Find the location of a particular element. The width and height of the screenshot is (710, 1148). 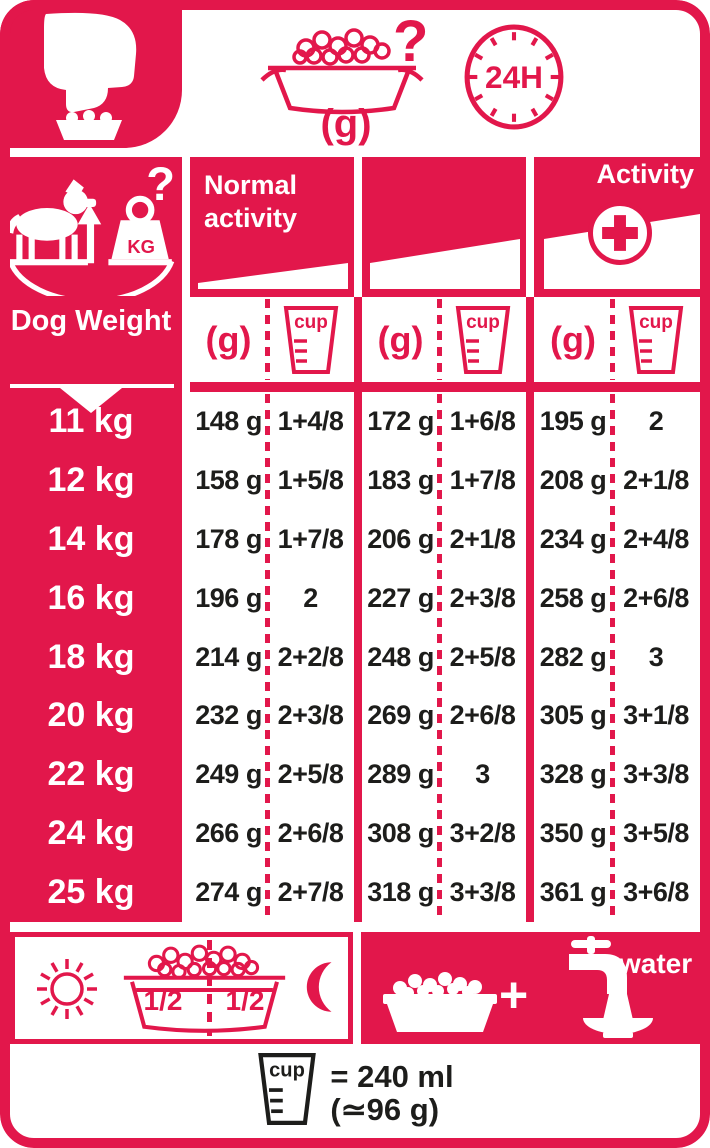

grams-value: 269 g is located at coordinates (400, 715).